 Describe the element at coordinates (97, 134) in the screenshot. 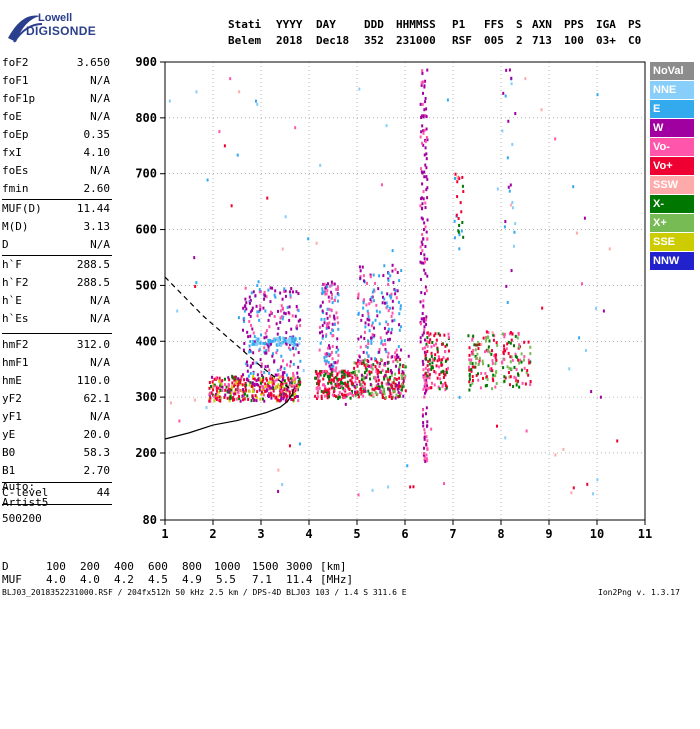

I see `param-value: 0.35` at that location.